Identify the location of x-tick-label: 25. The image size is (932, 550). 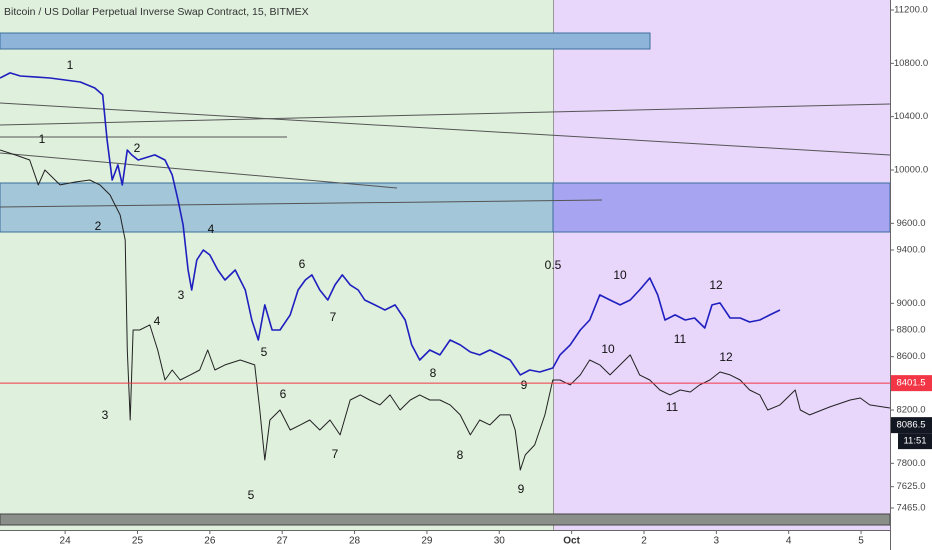
(138, 541).